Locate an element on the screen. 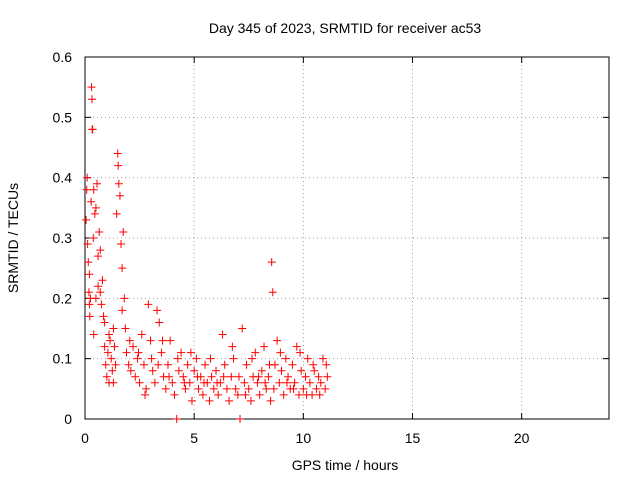  y-tick-label: 0.4 is located at coordinates (63, 178).